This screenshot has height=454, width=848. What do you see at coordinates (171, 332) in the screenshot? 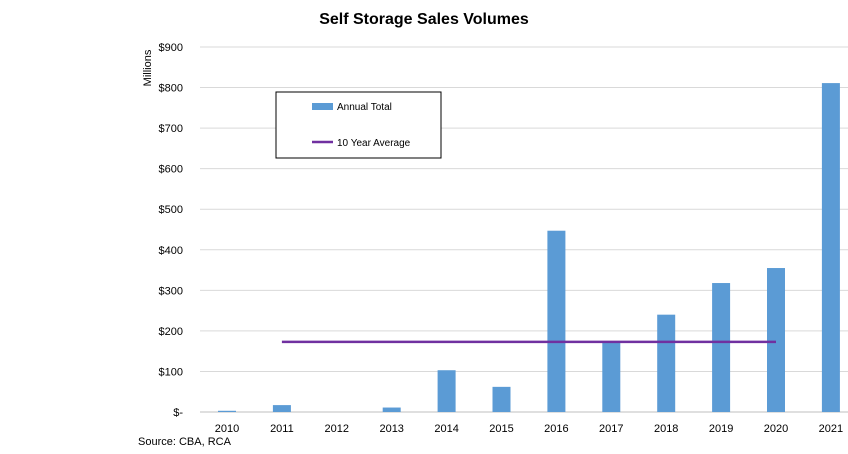
I see `y-tick-label: $200` at bounding box center [171, 332].